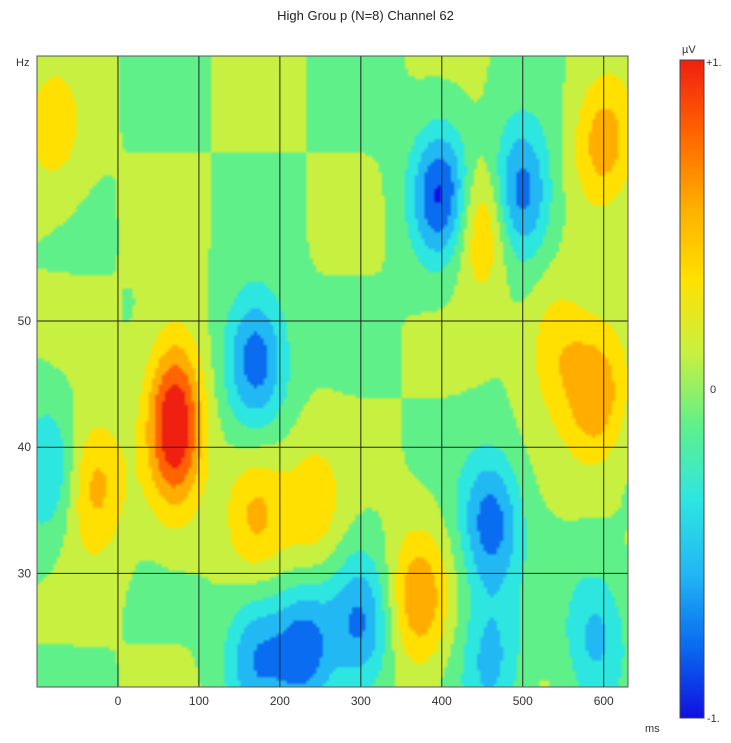 Image resolution: width=731 pixels, height=743 pixels. Describe the element at coordinates (280, 701) in the screenshot. I see `x-tick-label: 200` at that location.